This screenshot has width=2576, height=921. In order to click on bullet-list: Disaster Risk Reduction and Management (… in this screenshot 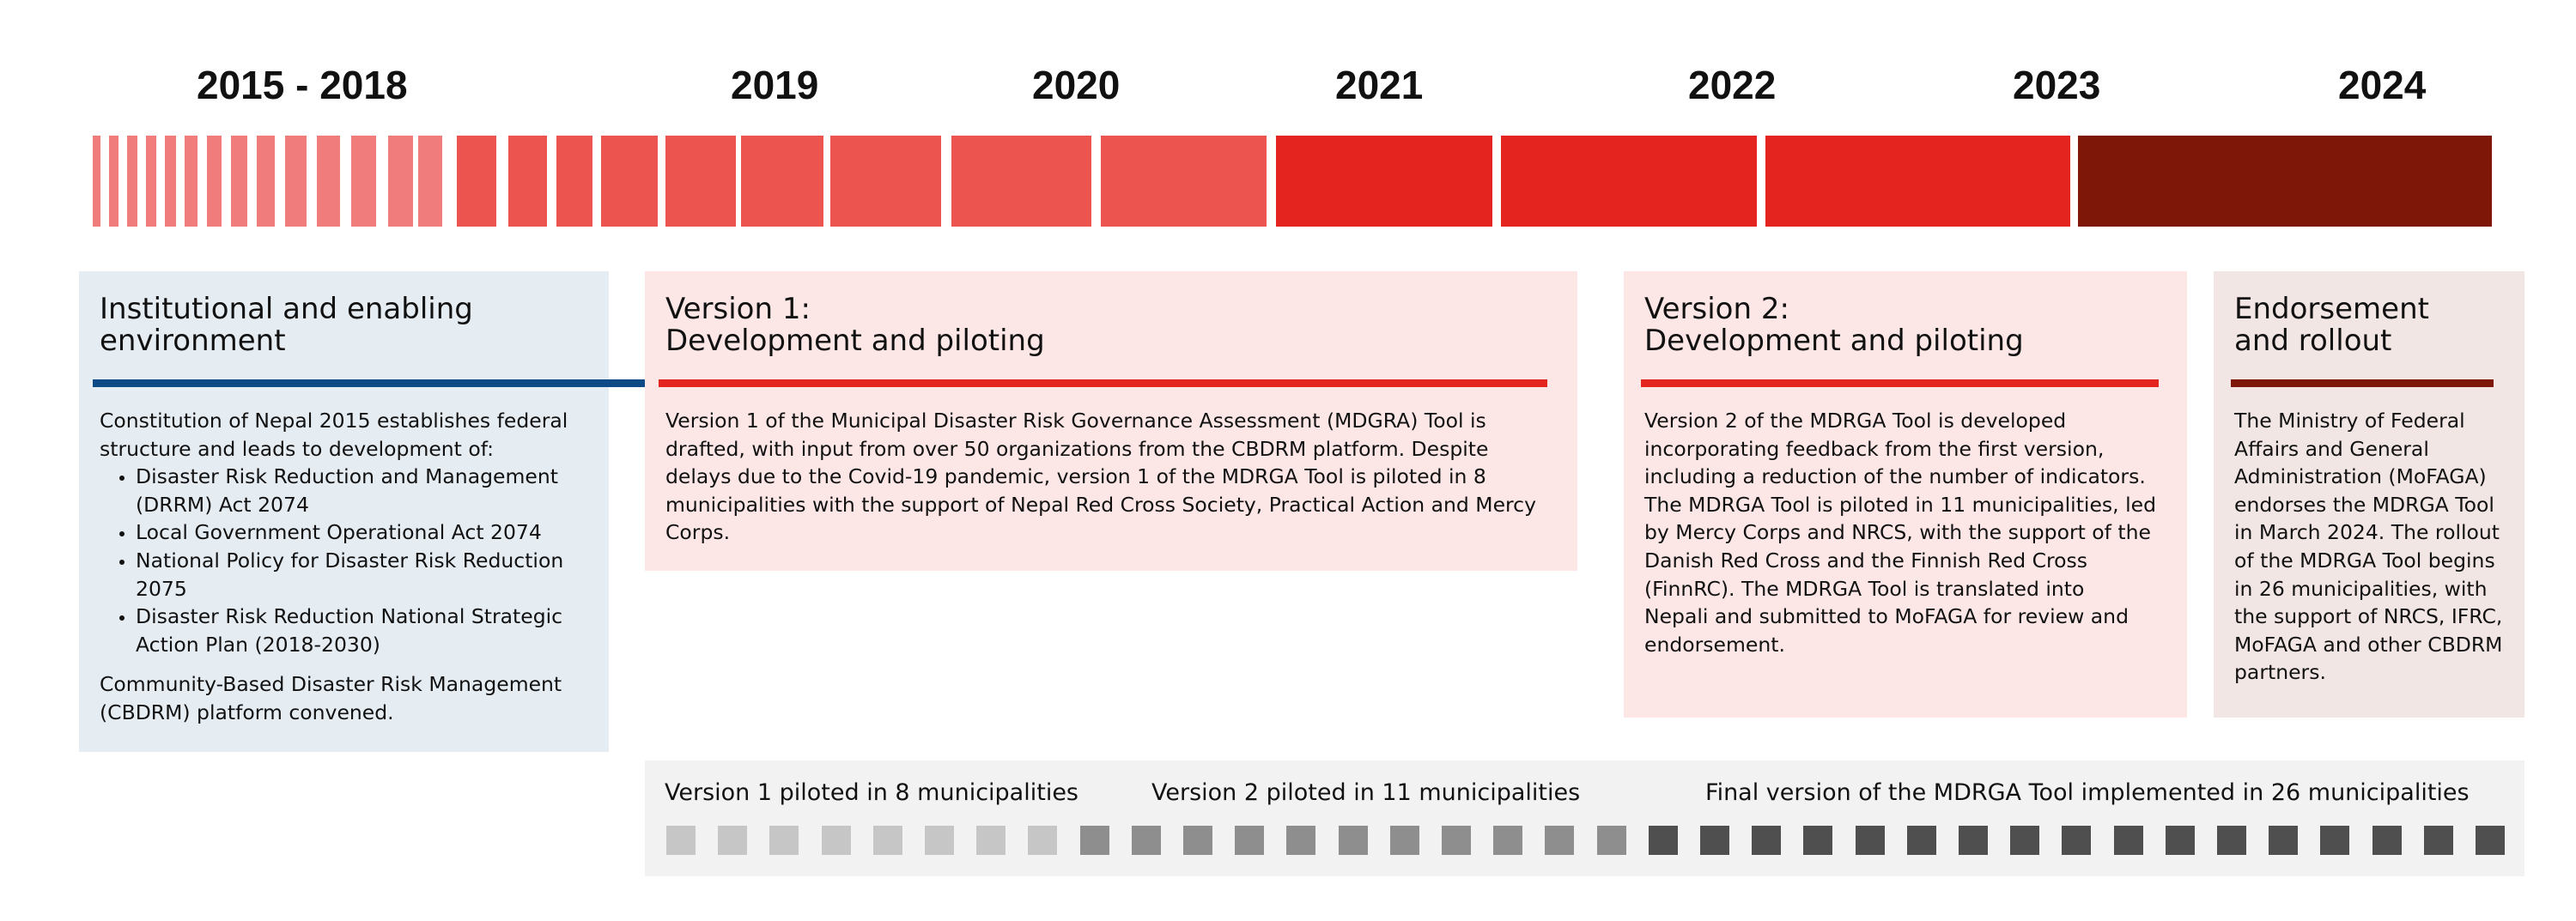, I will do `click(349, 561)`.